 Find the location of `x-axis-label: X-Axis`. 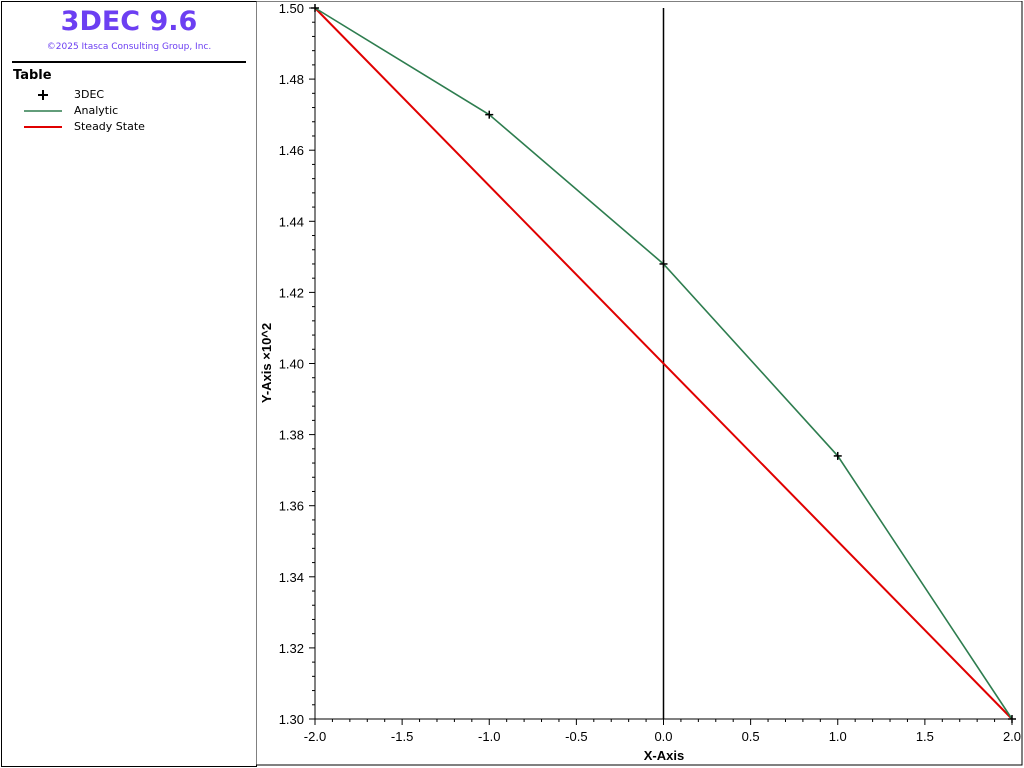

x-axis-label: X-Axis is located at coordinates (664, 755).